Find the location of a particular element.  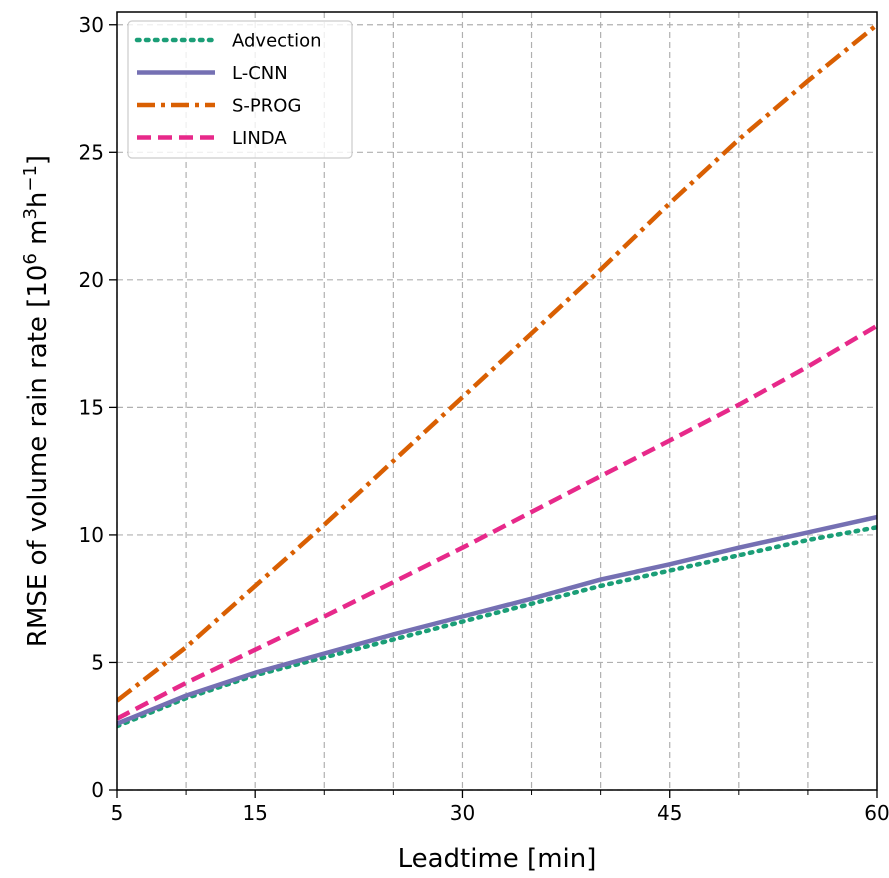

x-axis-label: Leadtime [min] is located at coordinates (497, 859).